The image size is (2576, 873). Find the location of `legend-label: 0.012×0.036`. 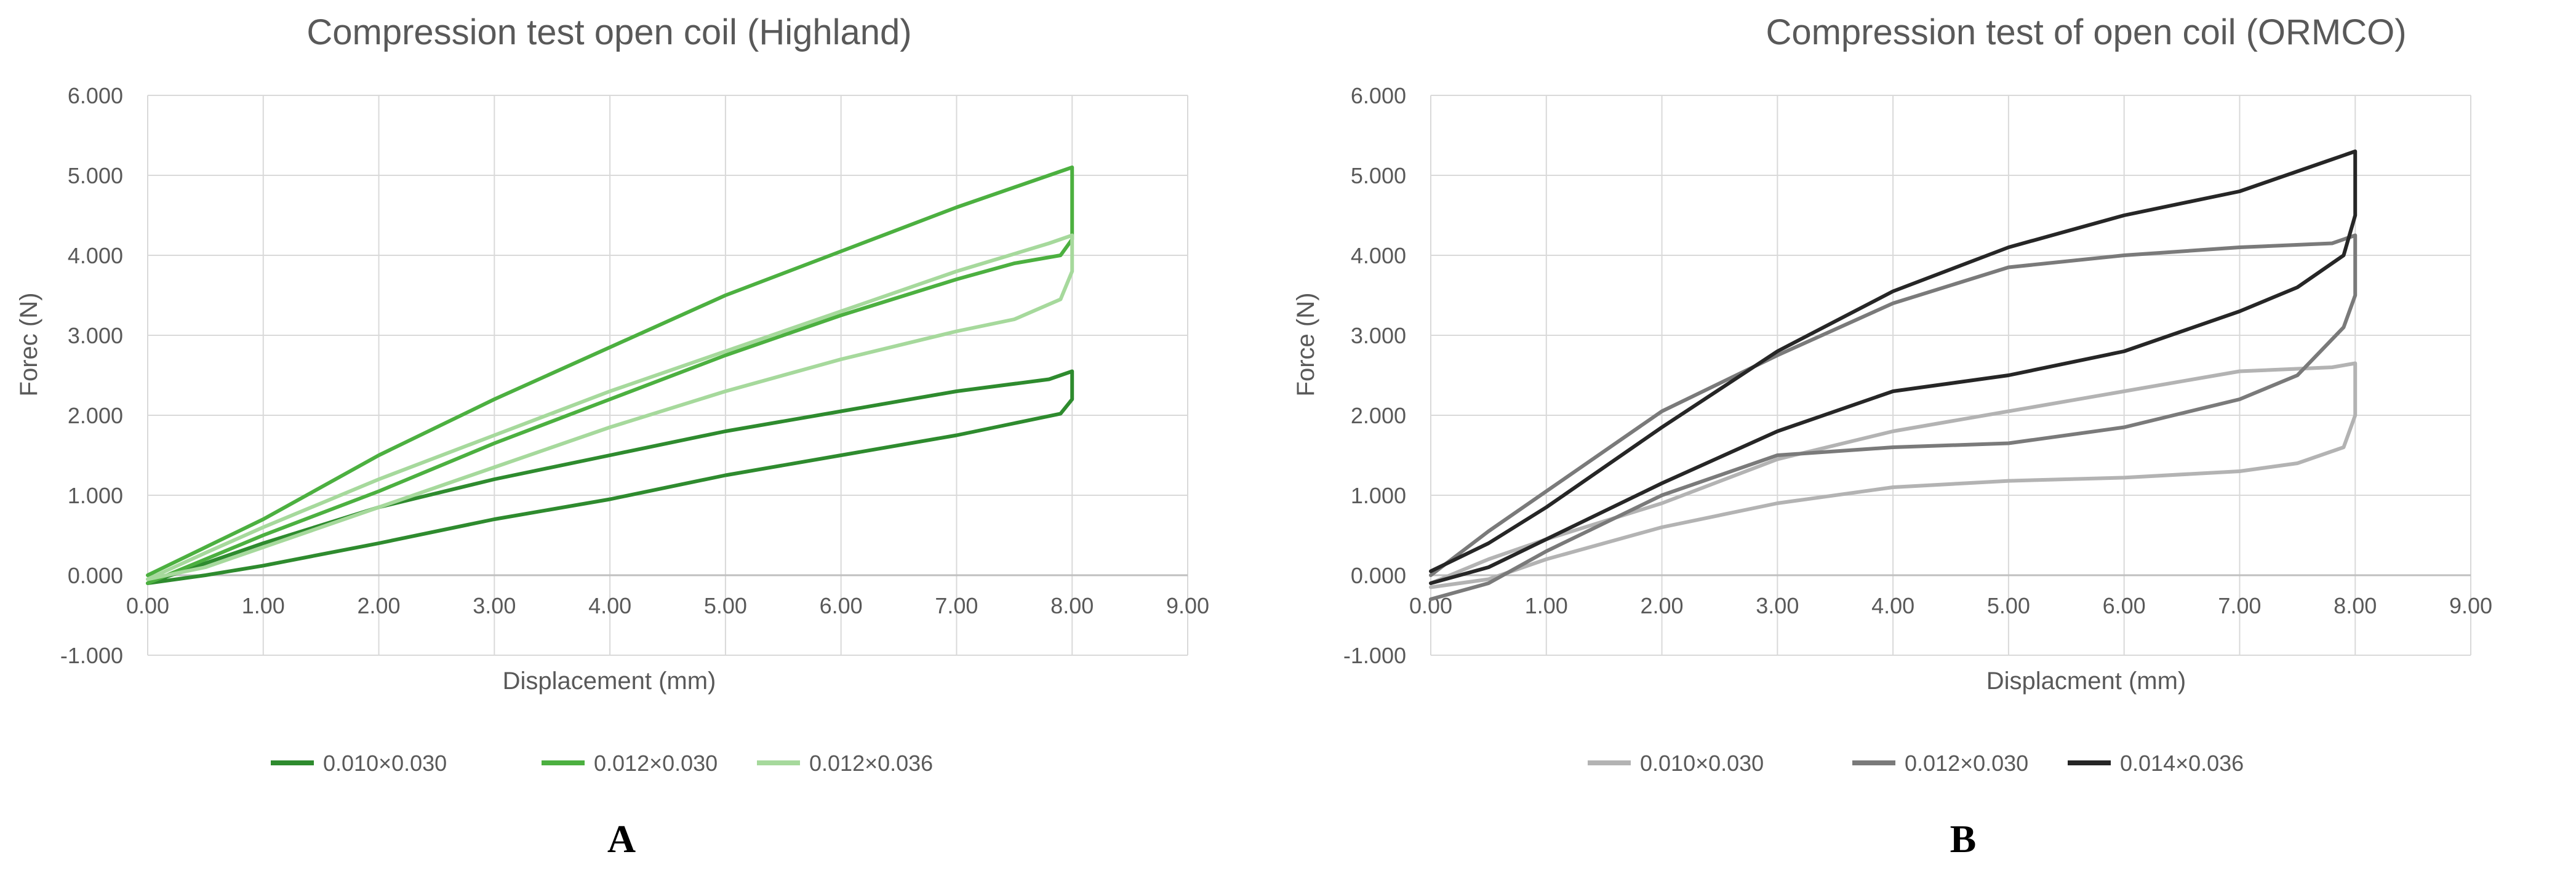

legend-label: 0.012×0.036 is located at coordinates (871, 763).